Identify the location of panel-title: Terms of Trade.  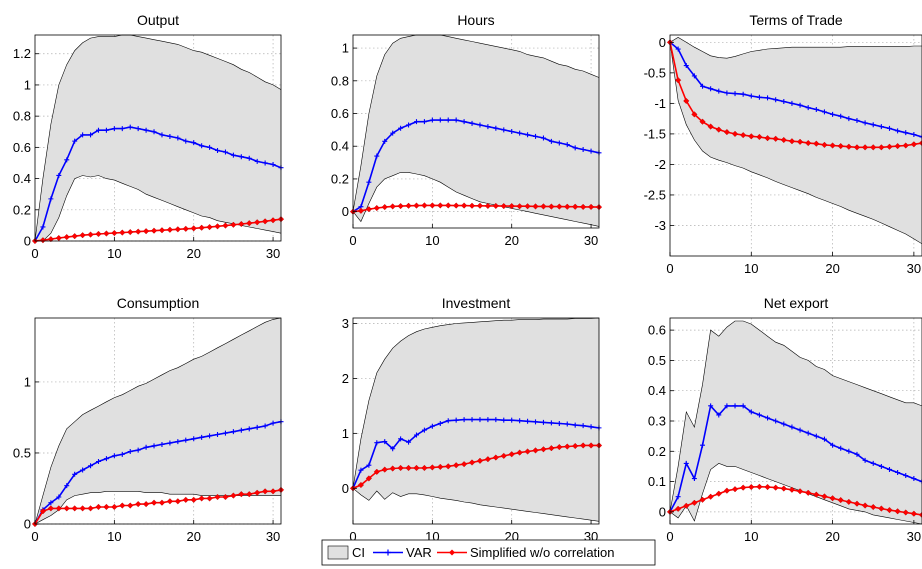
(796, 20).